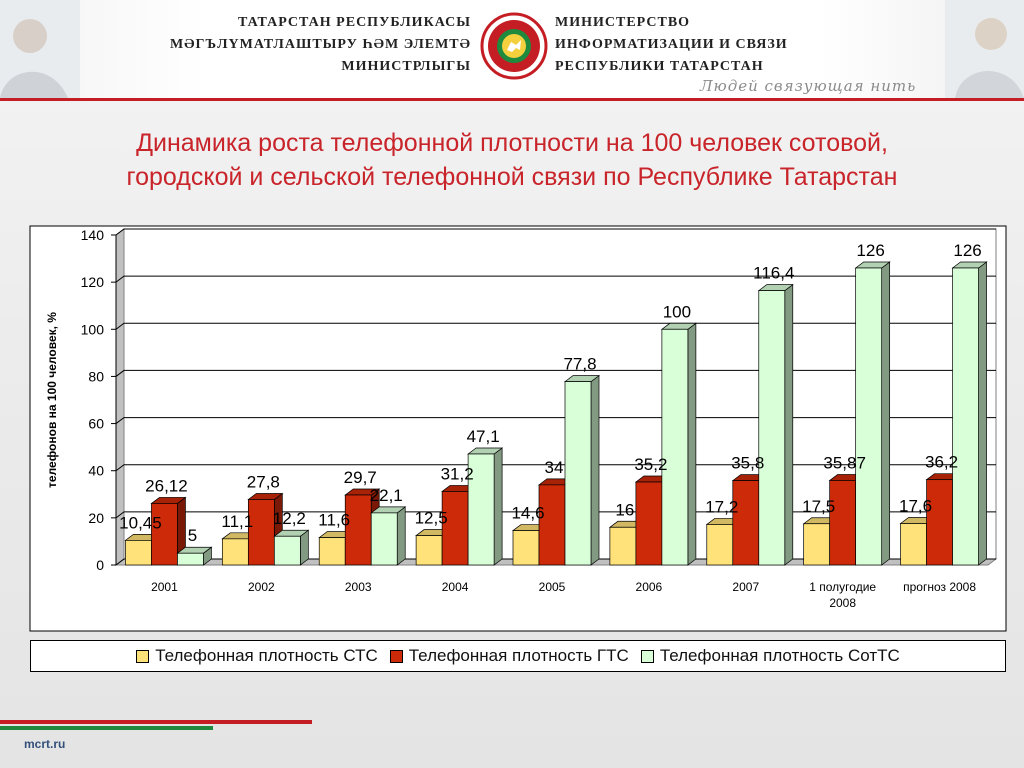  I want to click on ministry-name-tatar-line: МИНИСТРЛЫГЫ, so click(406, 66).